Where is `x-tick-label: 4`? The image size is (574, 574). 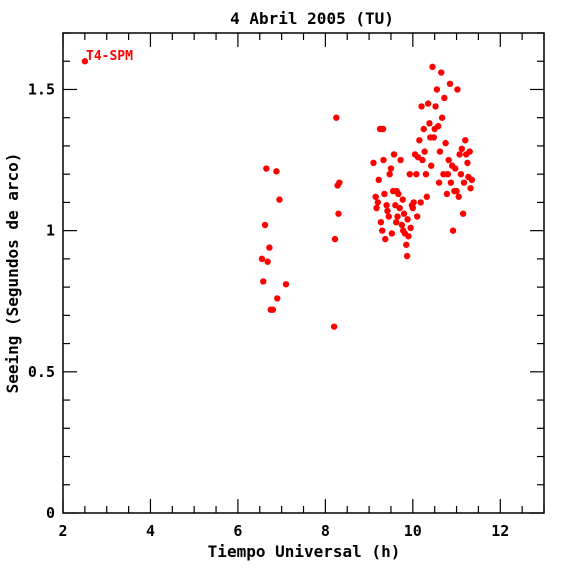 x-tick-label: 4 is located at coordinates (150, 531).